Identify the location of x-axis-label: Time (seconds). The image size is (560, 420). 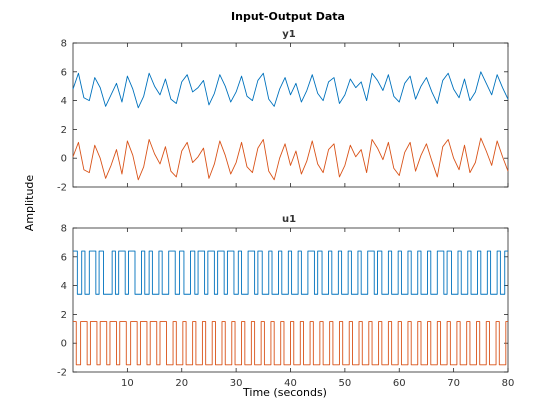
(284, 392).